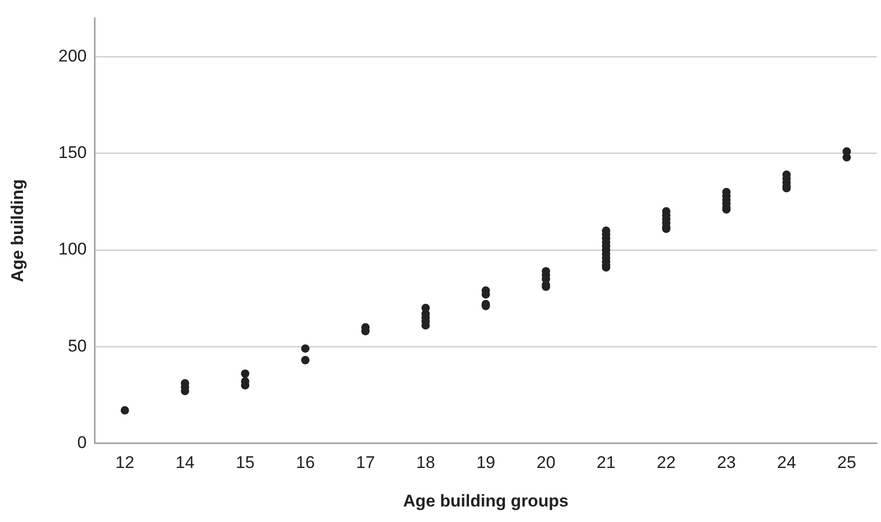  What do you see at coordinates (82, 442) in the screenshot?
I see `y-tick-label: 0` at bounding box center [82, 442].